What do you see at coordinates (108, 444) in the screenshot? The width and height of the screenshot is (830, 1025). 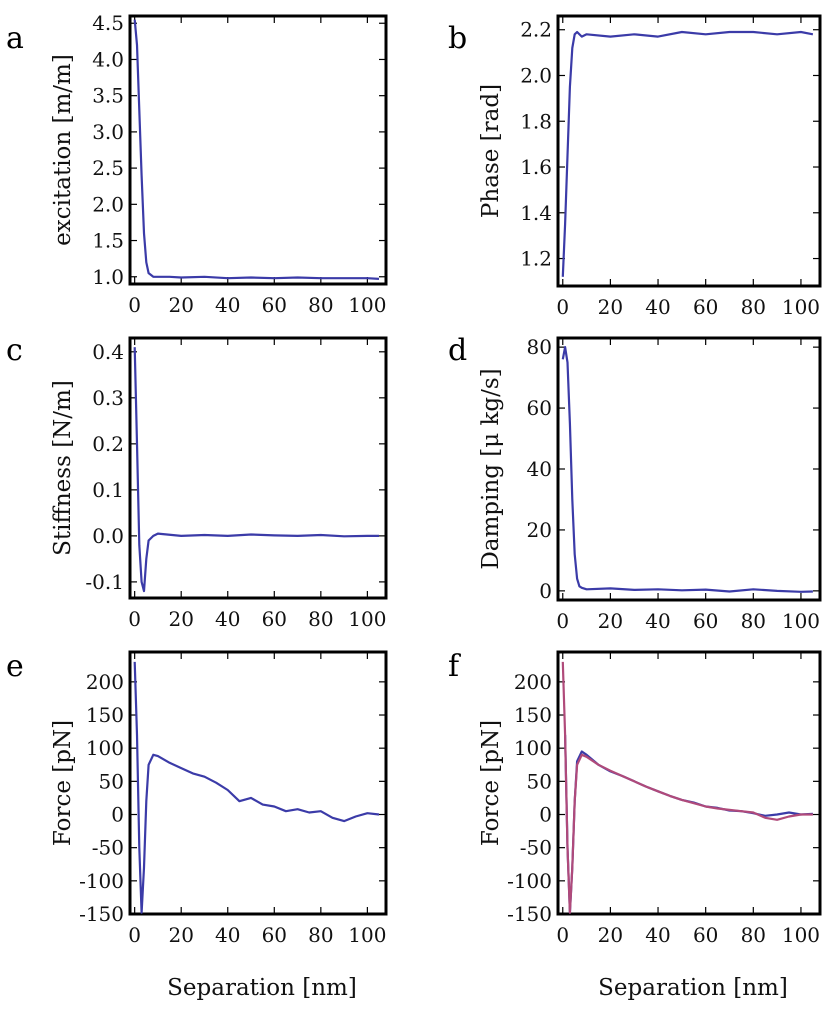 I see `y-tick-label: 0.2` at bounding box center [108, 444].